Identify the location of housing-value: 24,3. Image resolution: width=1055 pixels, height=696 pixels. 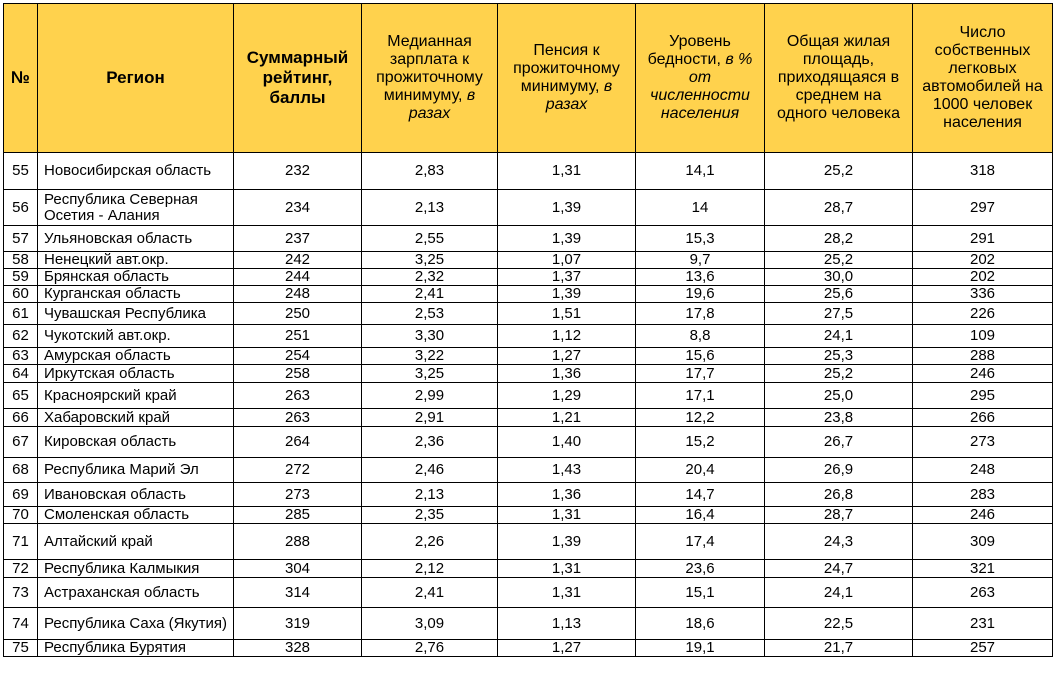
(838, 541).